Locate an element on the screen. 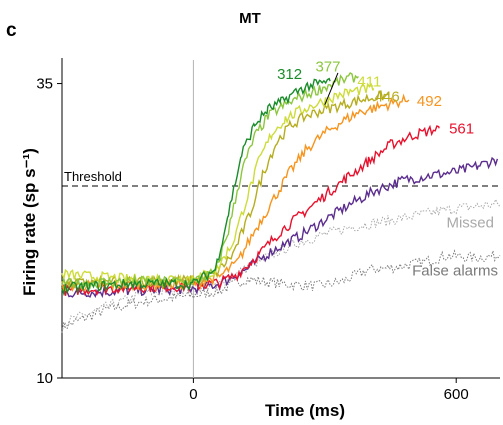  x-axis-label: Time (ms) is located at coordinates (305, 410).